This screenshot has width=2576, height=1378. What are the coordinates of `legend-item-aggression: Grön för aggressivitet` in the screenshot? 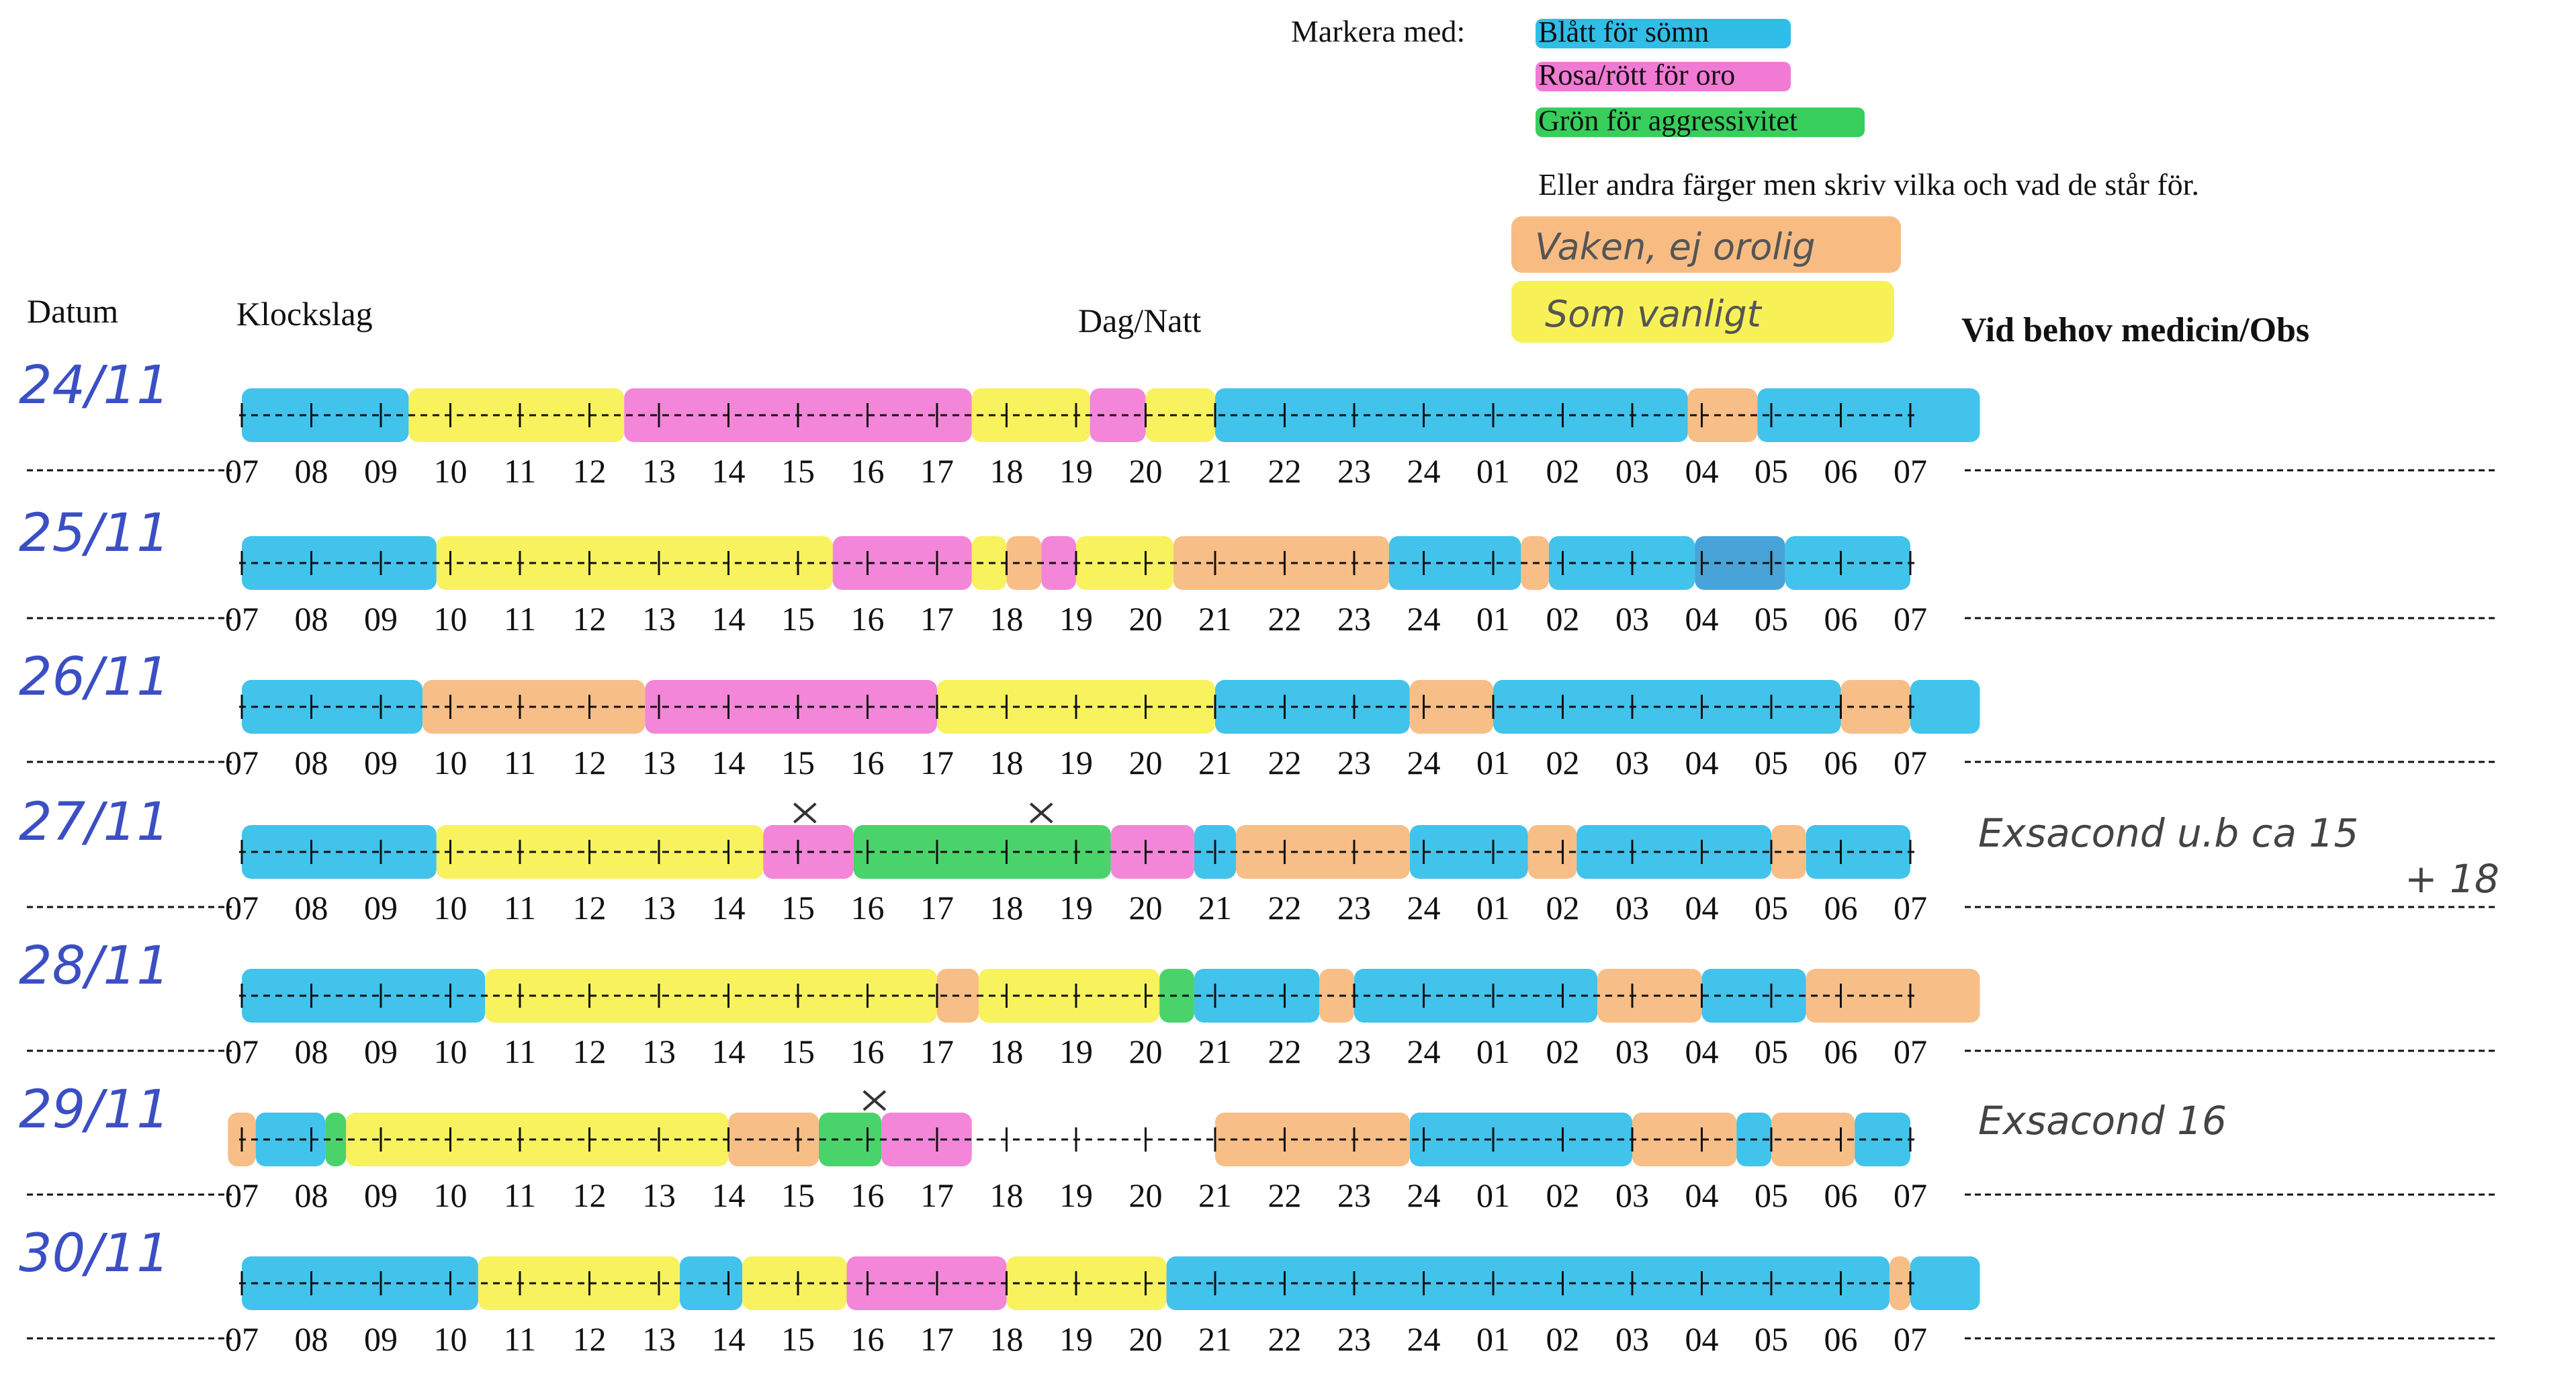 It's located at (1668, 120).